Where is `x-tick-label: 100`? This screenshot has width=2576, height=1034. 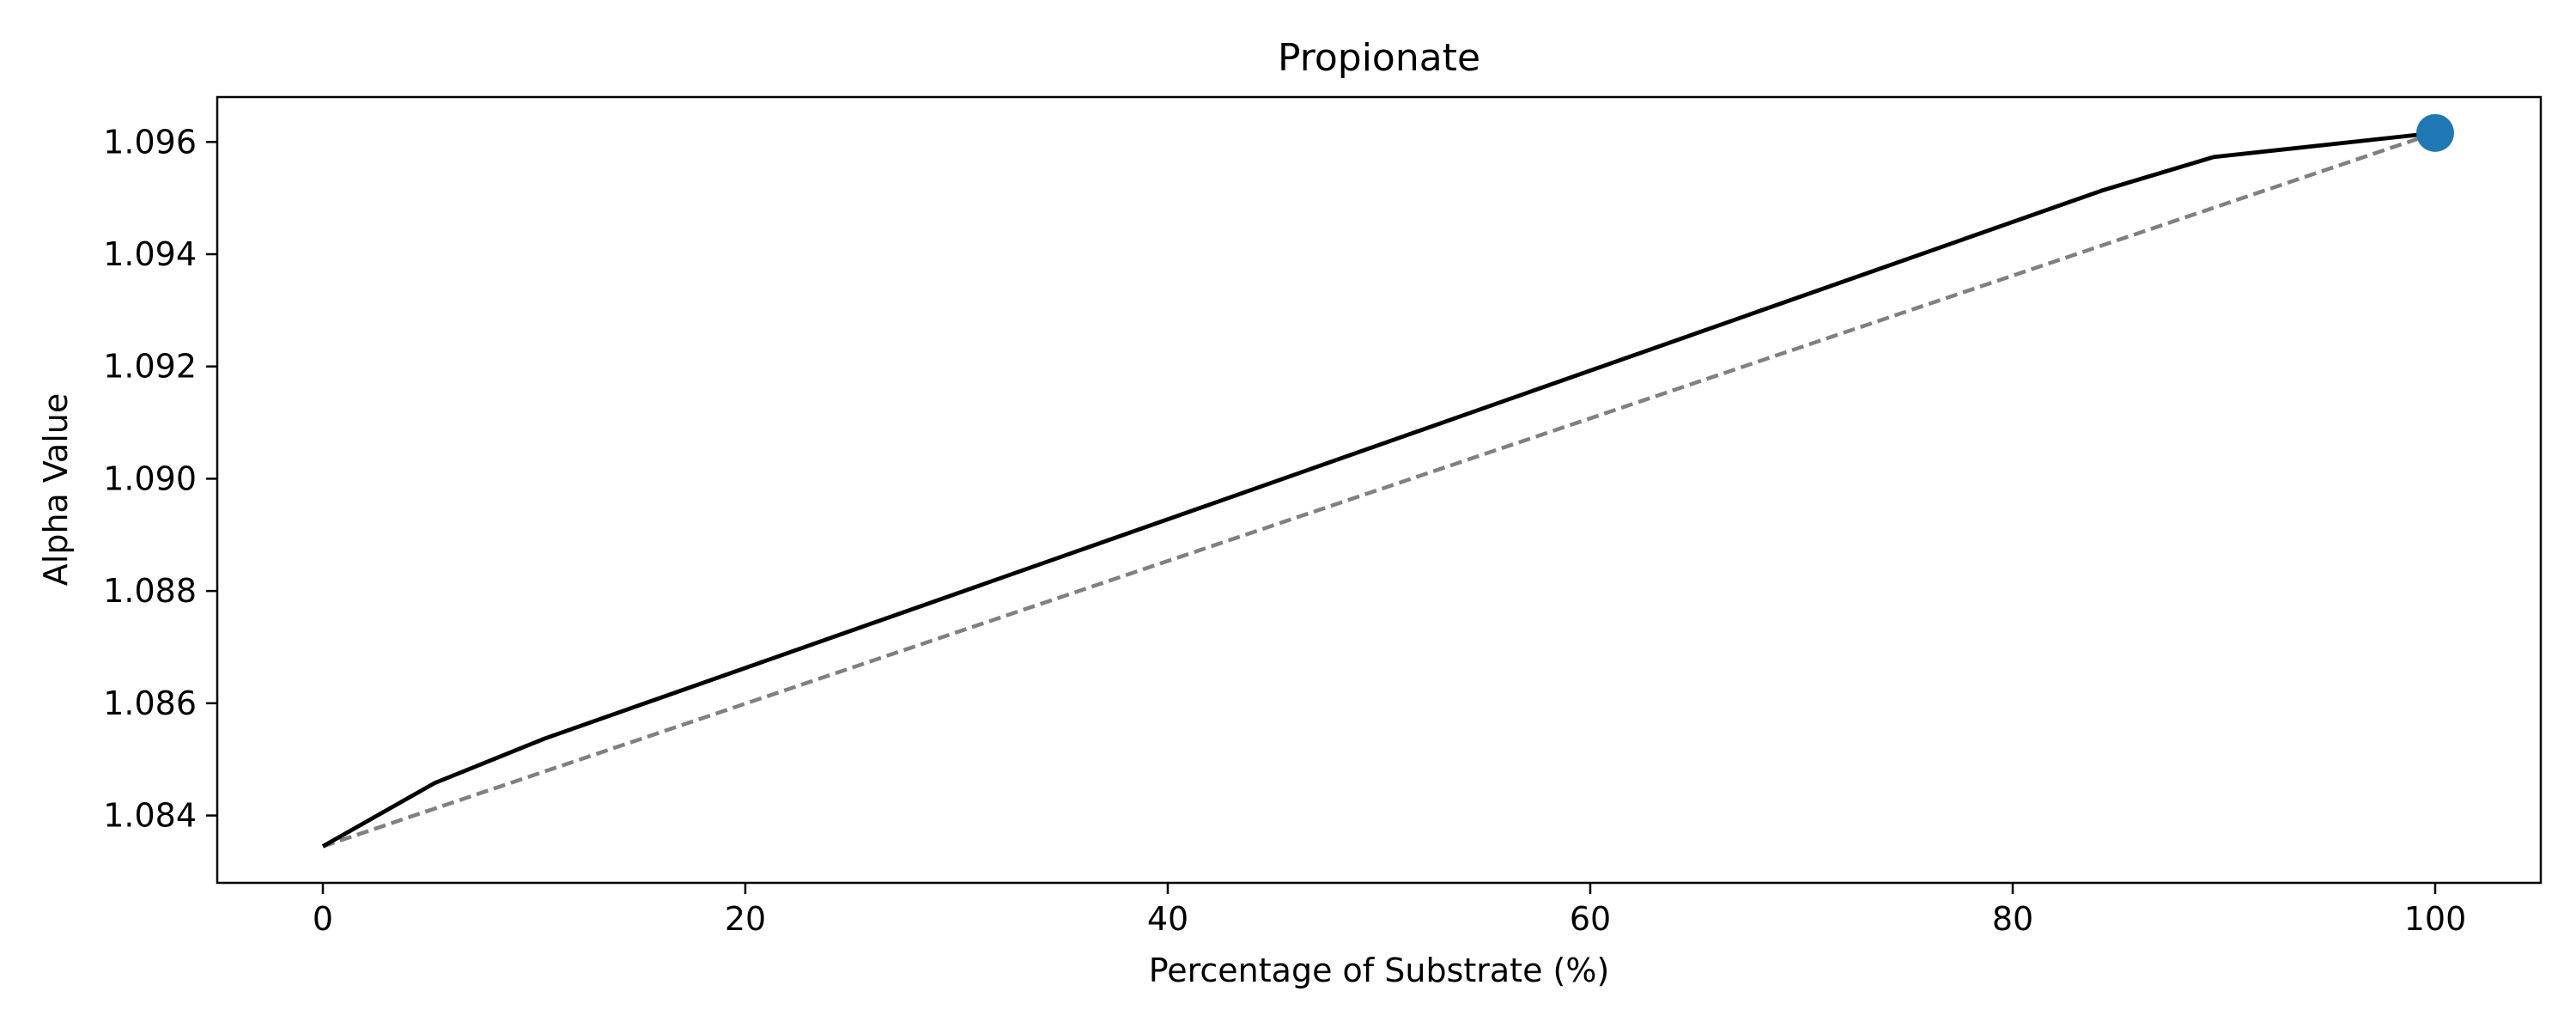 x-tick-label: 100 is located at coordinates (2435, 919).